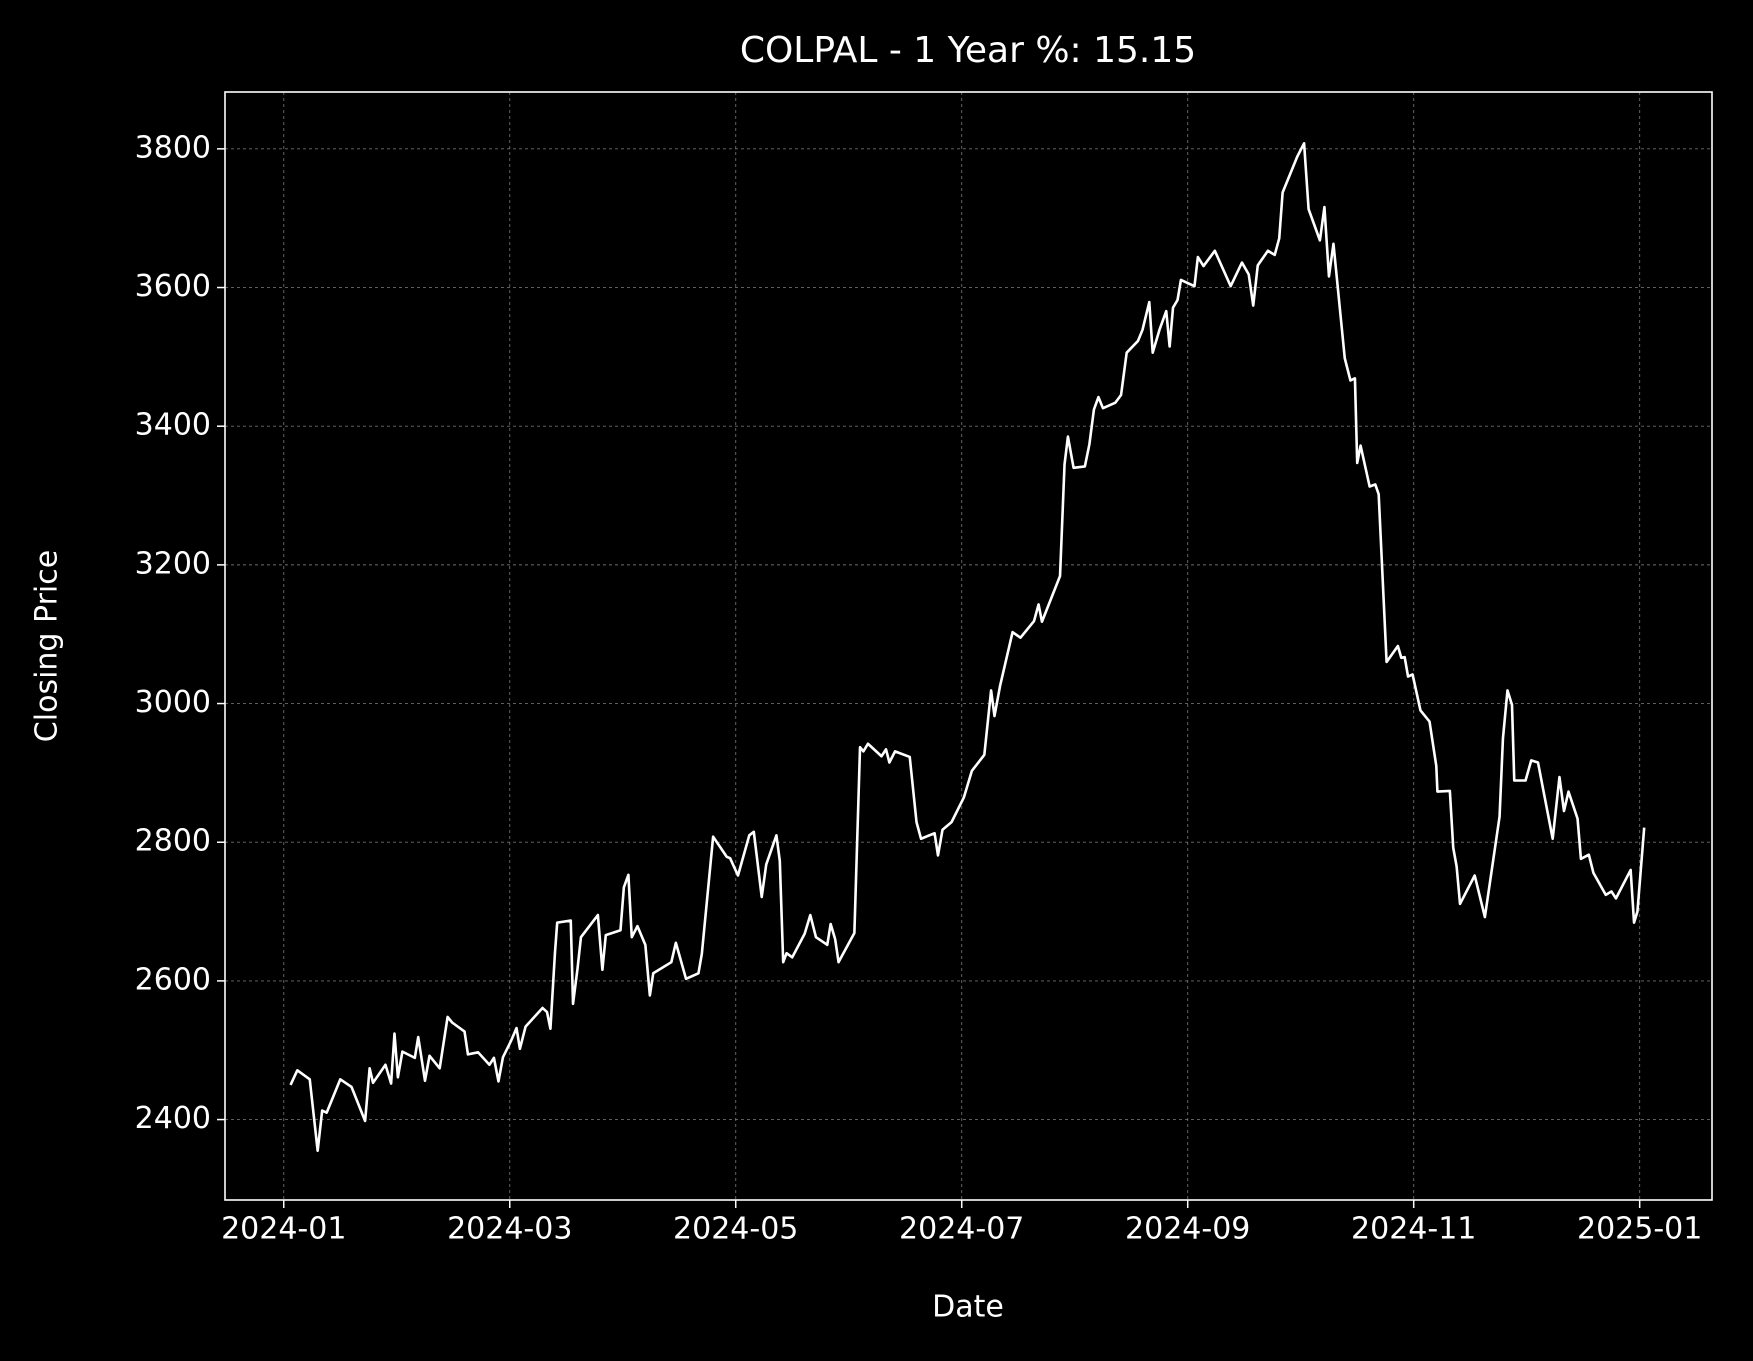  Describe the element at coordinates (173, 147) in the screenshot. I see `y-tick-label: 3800` at that location.